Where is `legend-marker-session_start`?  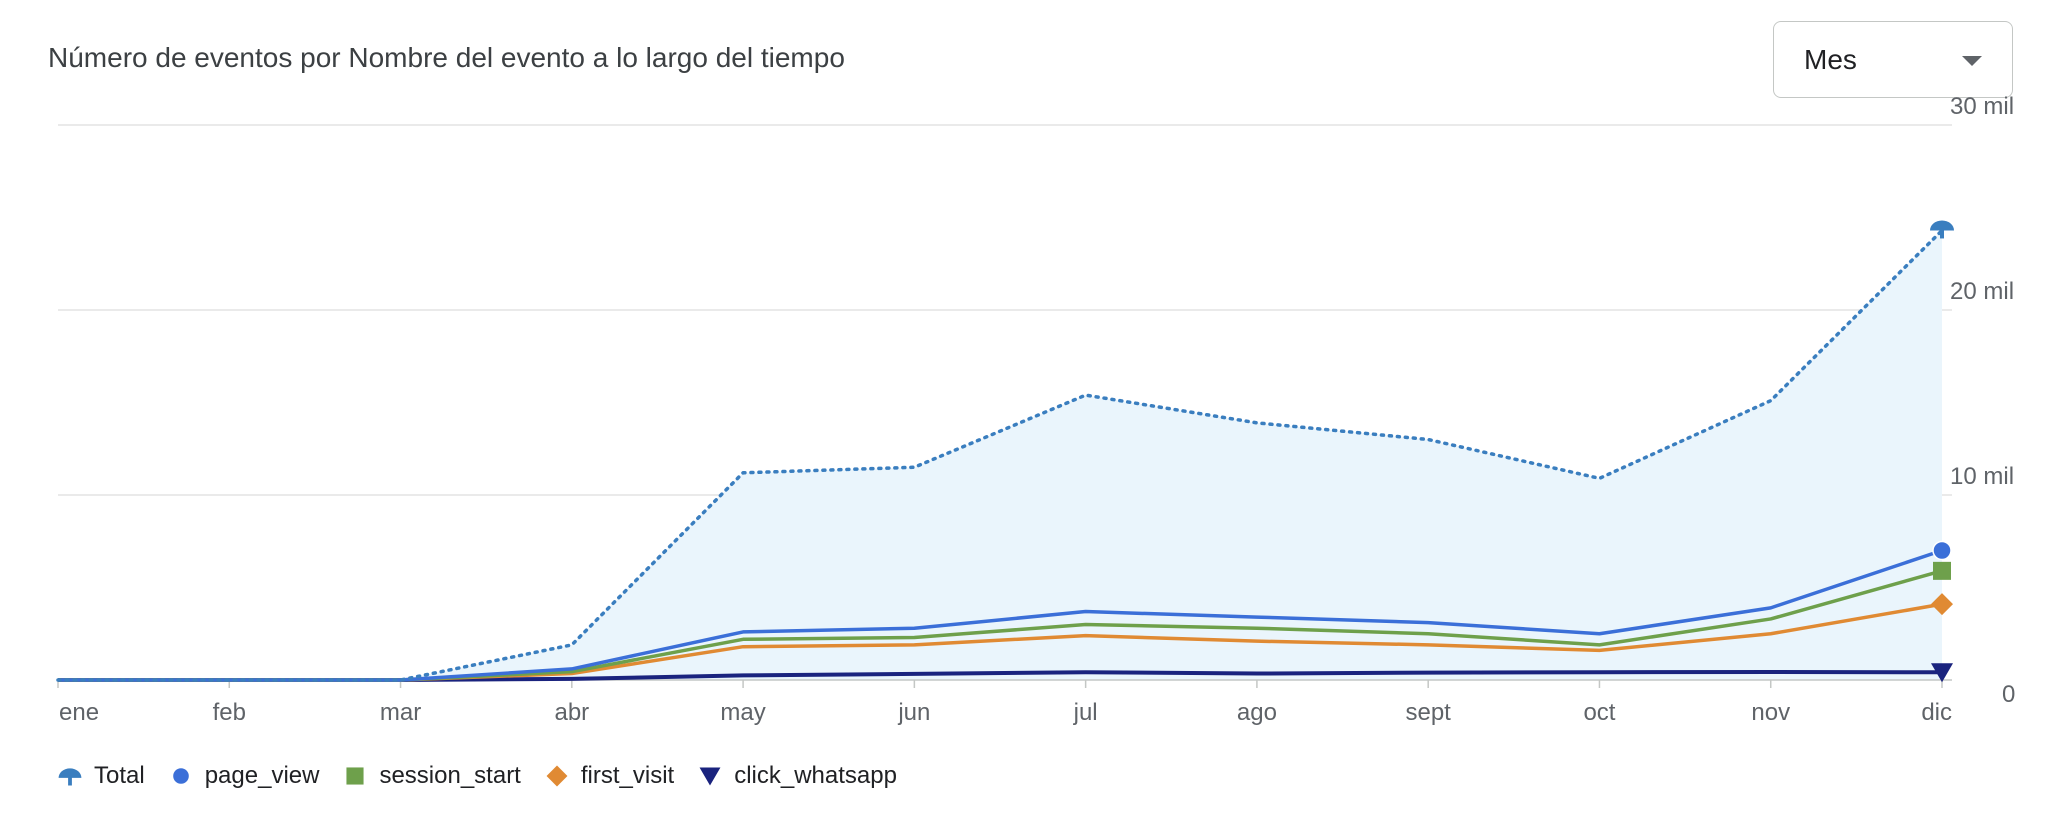
legend-marker-session_start is located at coordinates (355, 776).